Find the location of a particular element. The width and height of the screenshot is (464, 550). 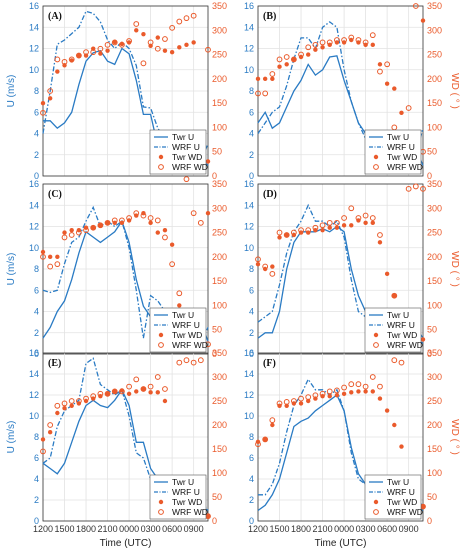

panel-label: (B) is located at coordinates (269, 16).